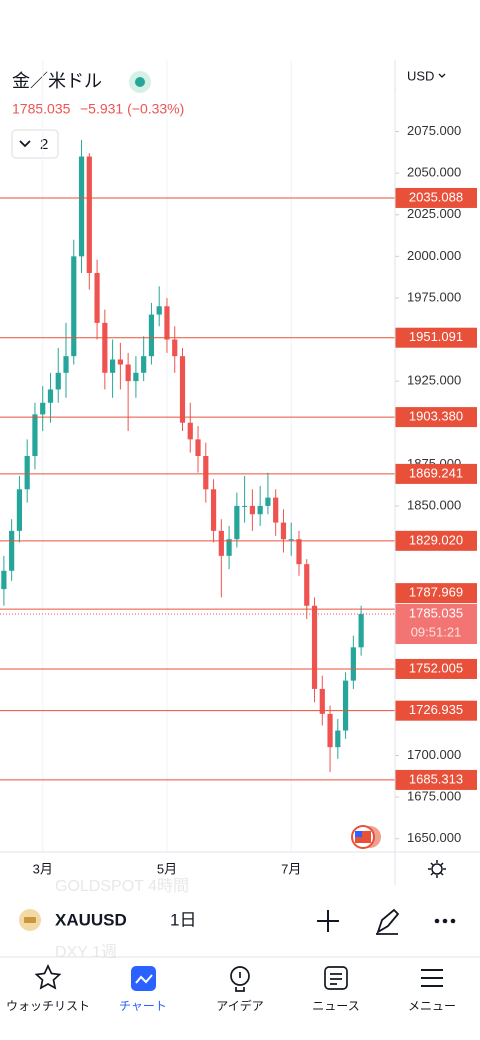 Image resolution: width=480 pixels, height=1040 pixels. I want to click on level-label: 1752.005, so click(436, 667).